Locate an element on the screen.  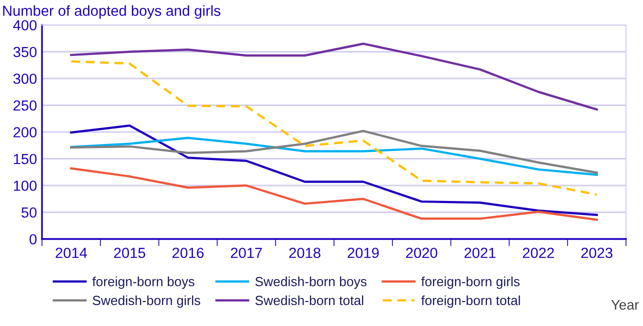
legend-label: foreign-born total is located at coordinates (470, 301).